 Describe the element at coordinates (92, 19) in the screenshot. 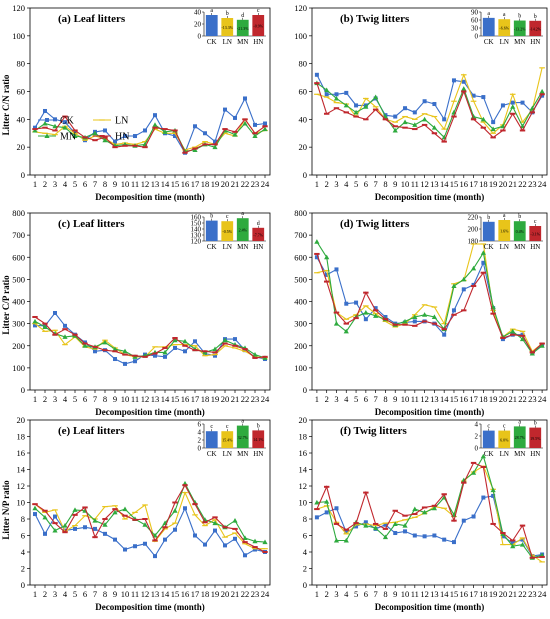

I see `chart-title: (a) Leaf litters` at that location.